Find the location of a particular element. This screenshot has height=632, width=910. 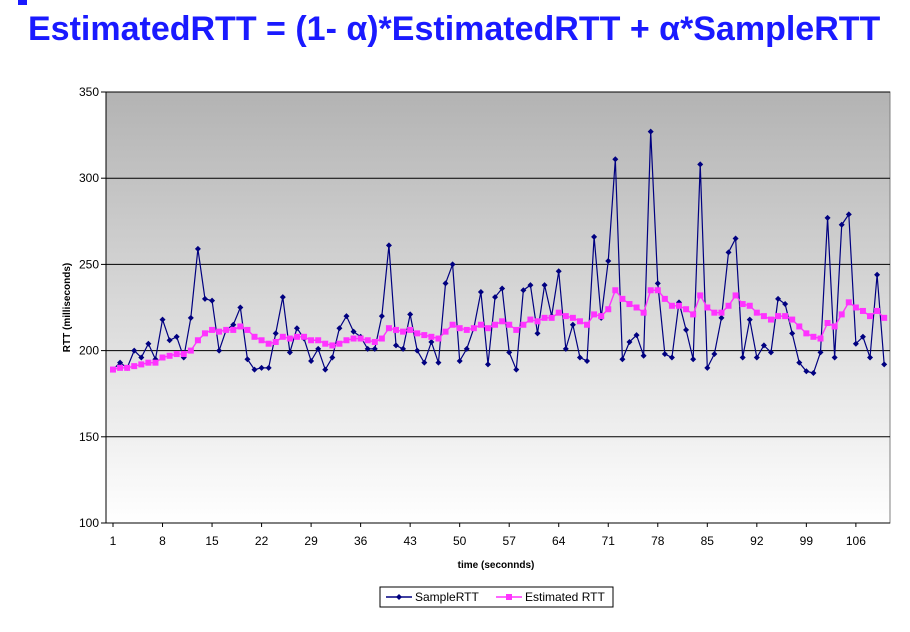

x-tick-label: 15 is located at coordinates (212, 541).